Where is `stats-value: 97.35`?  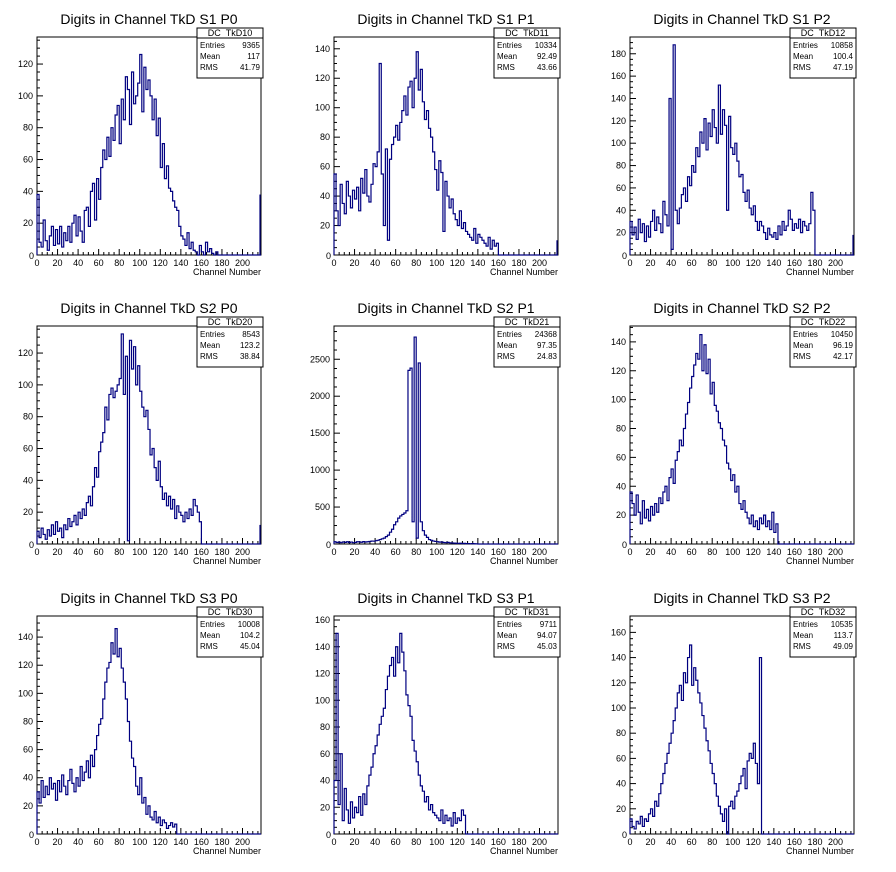
stats-value: 97.35 is located at coordinates (547, 345).